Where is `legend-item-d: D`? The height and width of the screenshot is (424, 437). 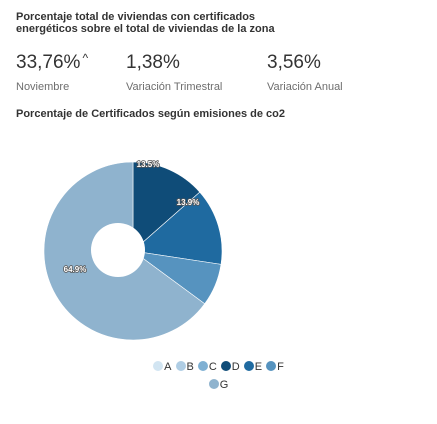 legend-item-d: D is located at coordinates (230, 367).